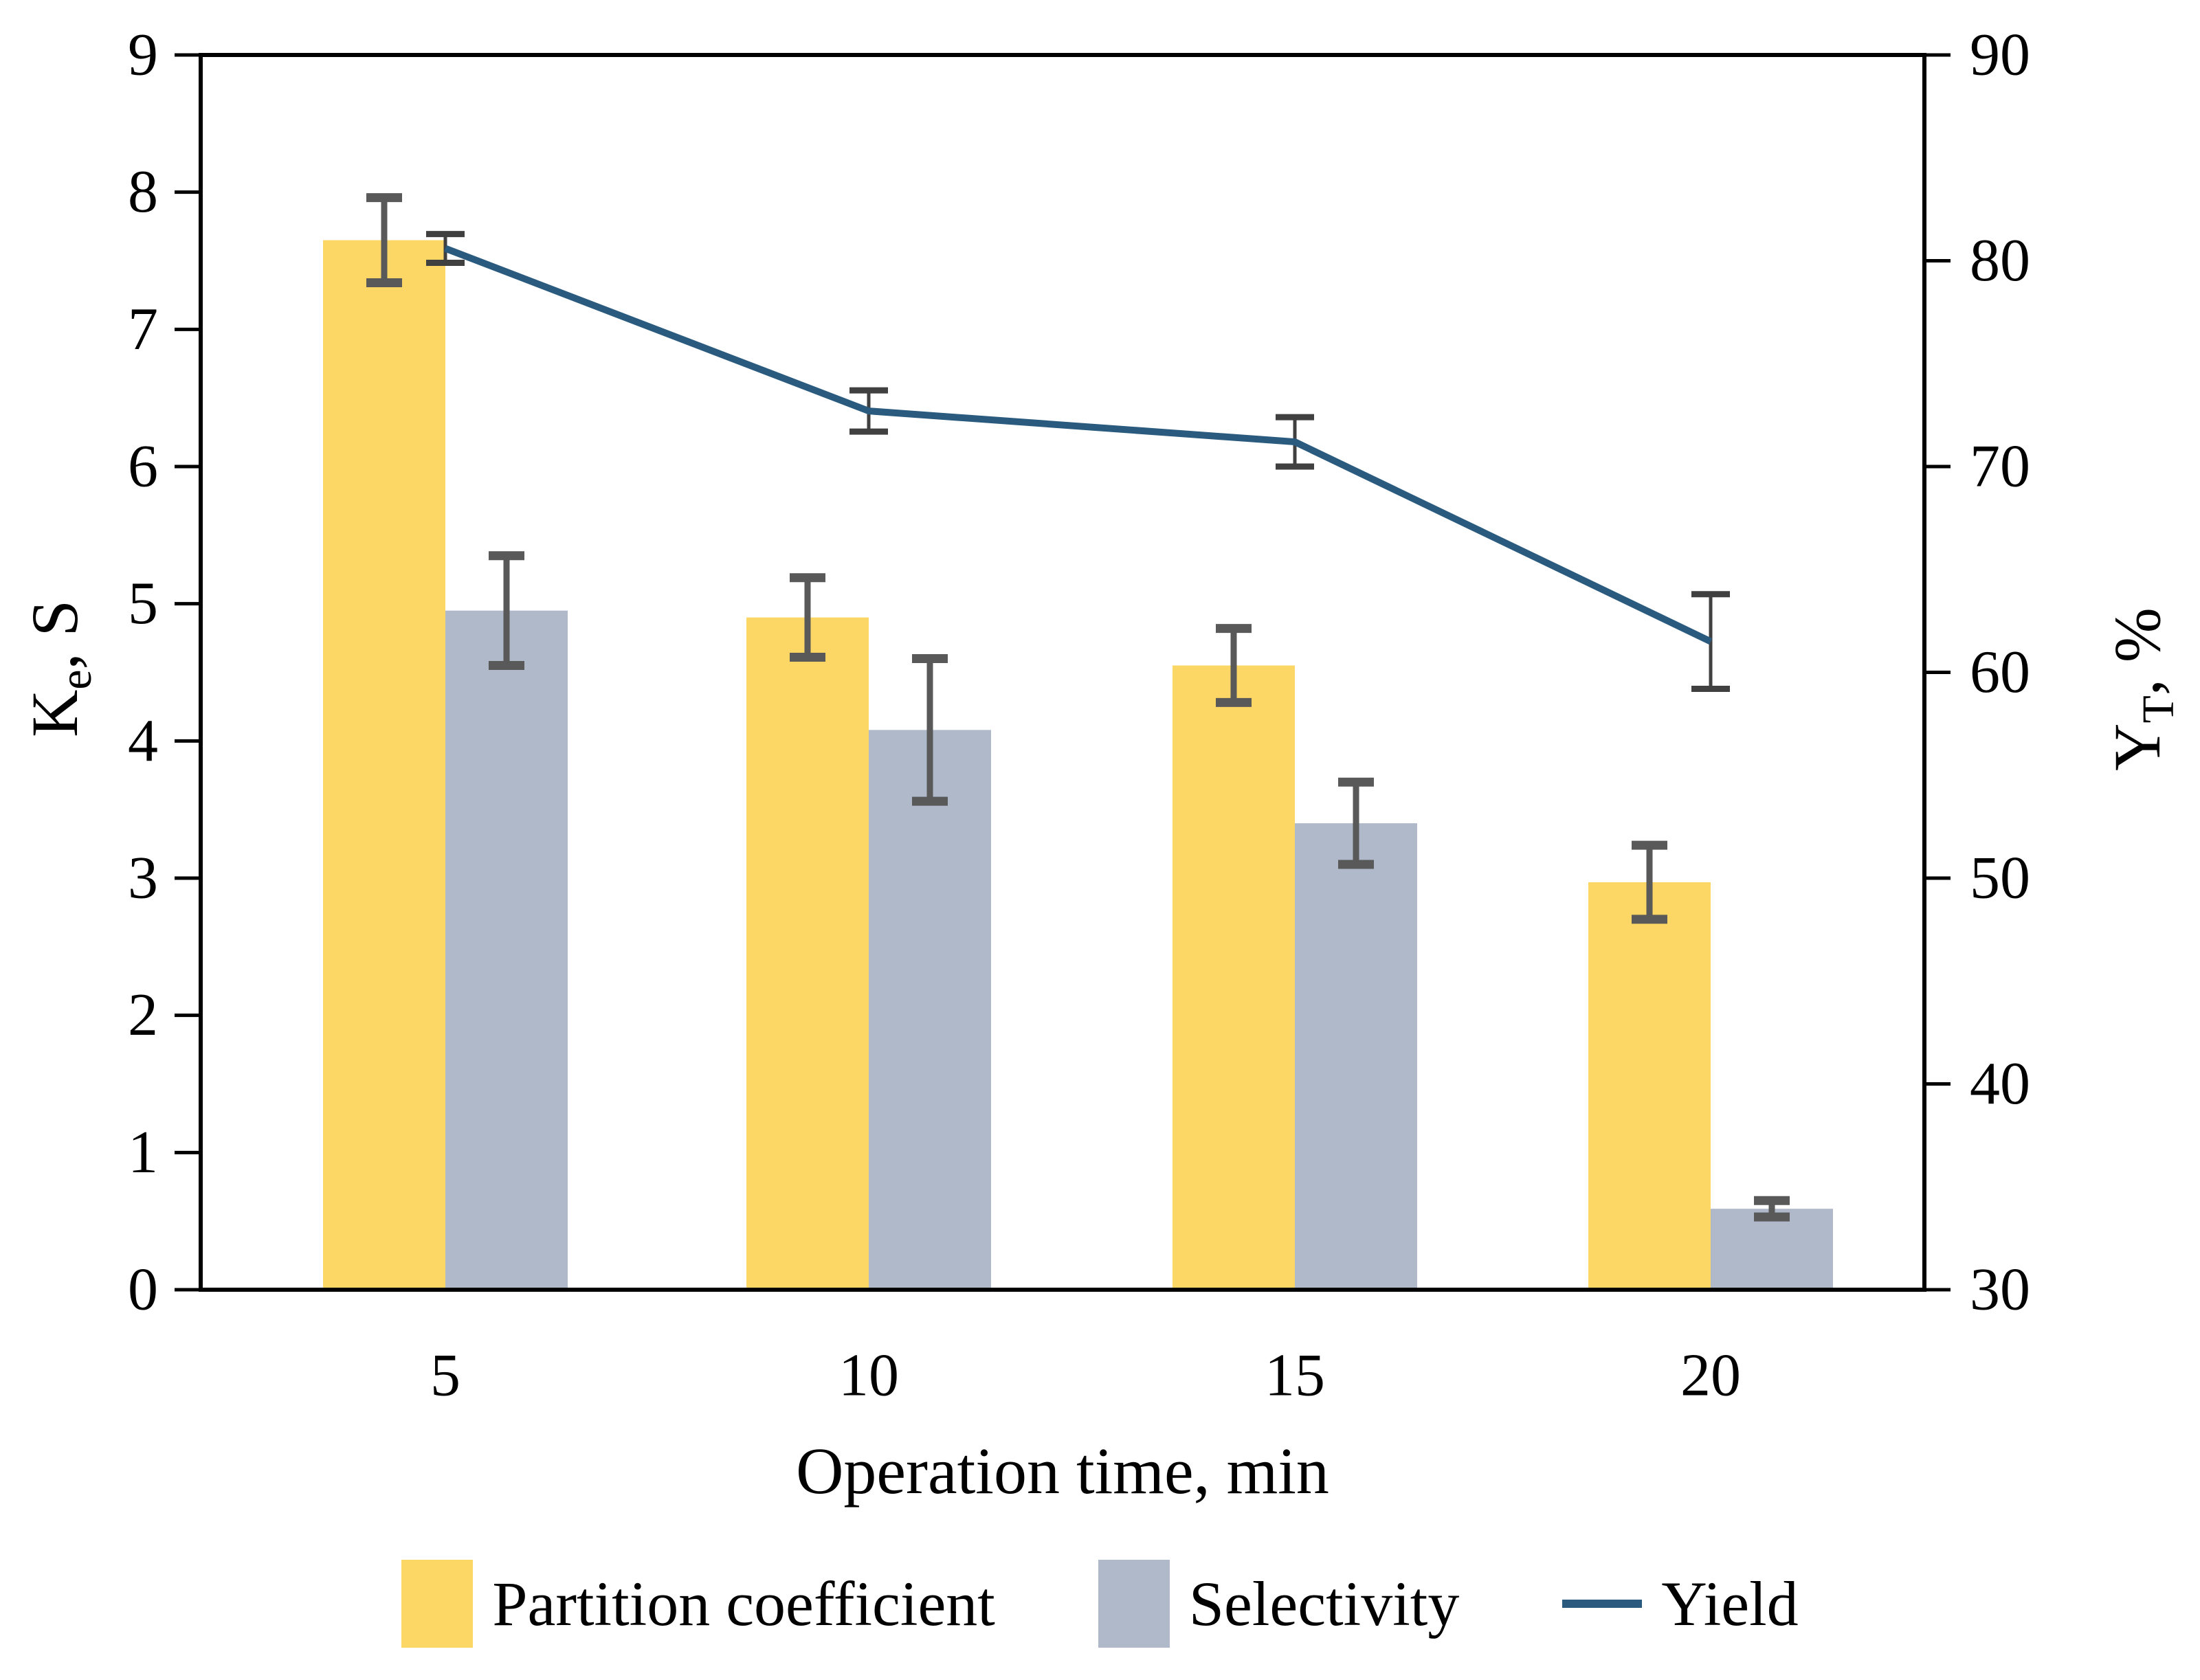  What do you see at coordinates (2158, 709) in the screenshot?
I see `right-axis-title-subscript: T` at bounding box center [2158, 709].